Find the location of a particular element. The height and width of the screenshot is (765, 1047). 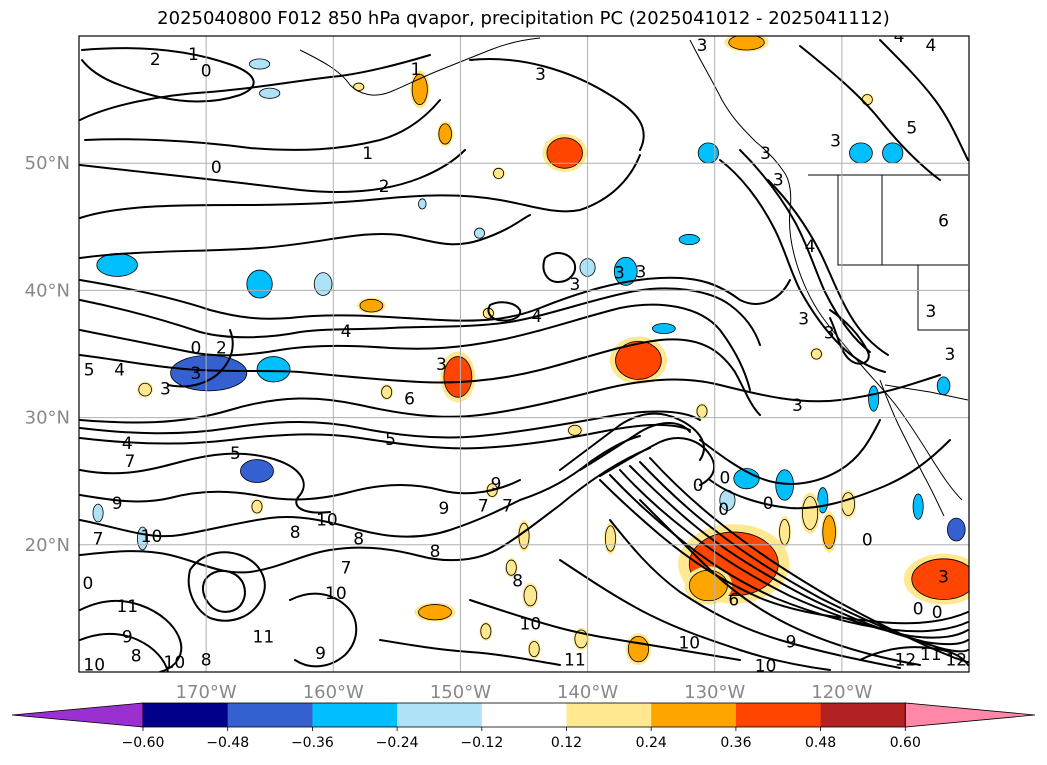

colorbar-tick-label: 0.60 is located at coordinates (905, 743).